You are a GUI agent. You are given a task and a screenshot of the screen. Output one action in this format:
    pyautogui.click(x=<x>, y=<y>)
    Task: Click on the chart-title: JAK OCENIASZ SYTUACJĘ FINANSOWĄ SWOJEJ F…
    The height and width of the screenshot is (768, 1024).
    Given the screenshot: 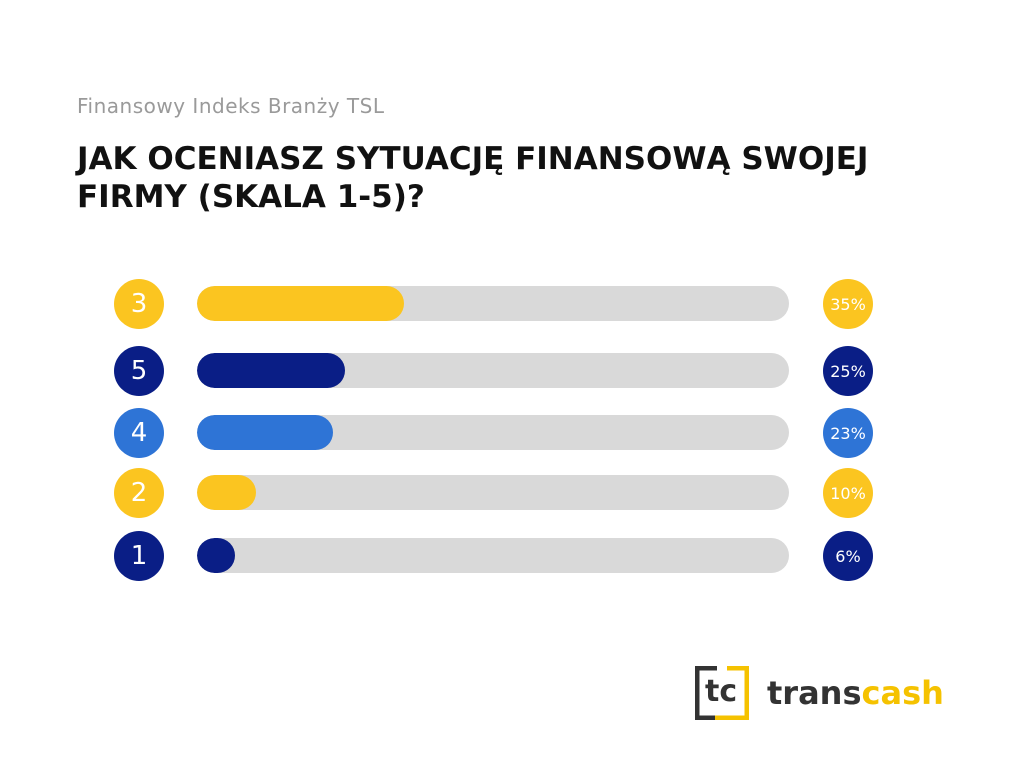 What is the action you would take?
    pyautogui.click(x=473, y=178)
    